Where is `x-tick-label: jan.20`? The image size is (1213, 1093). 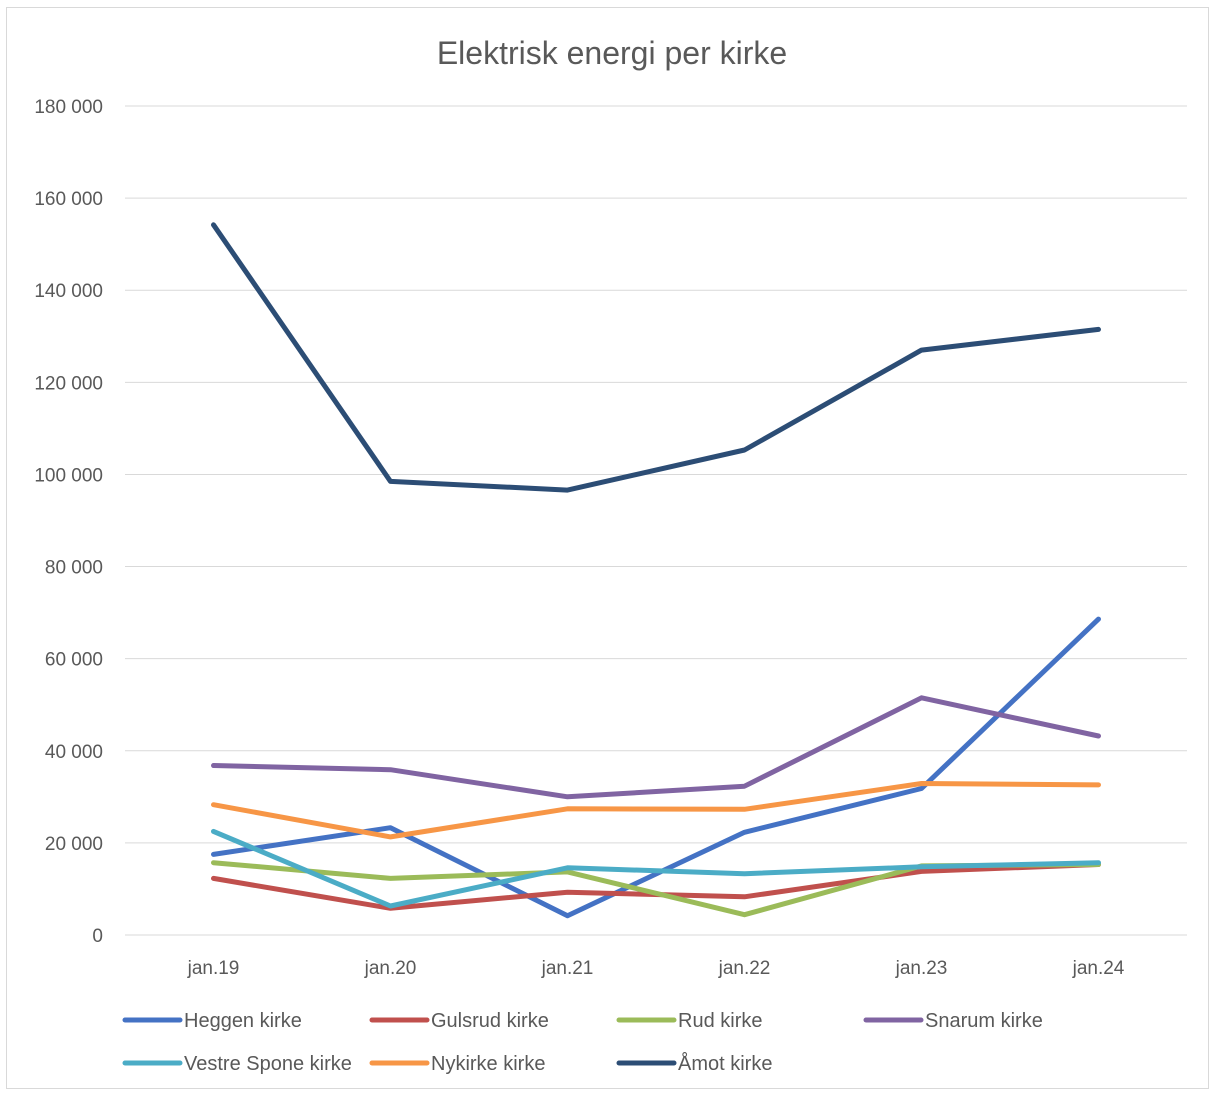 x-tick-label: jan.20 is located at coordinates (390, 968).